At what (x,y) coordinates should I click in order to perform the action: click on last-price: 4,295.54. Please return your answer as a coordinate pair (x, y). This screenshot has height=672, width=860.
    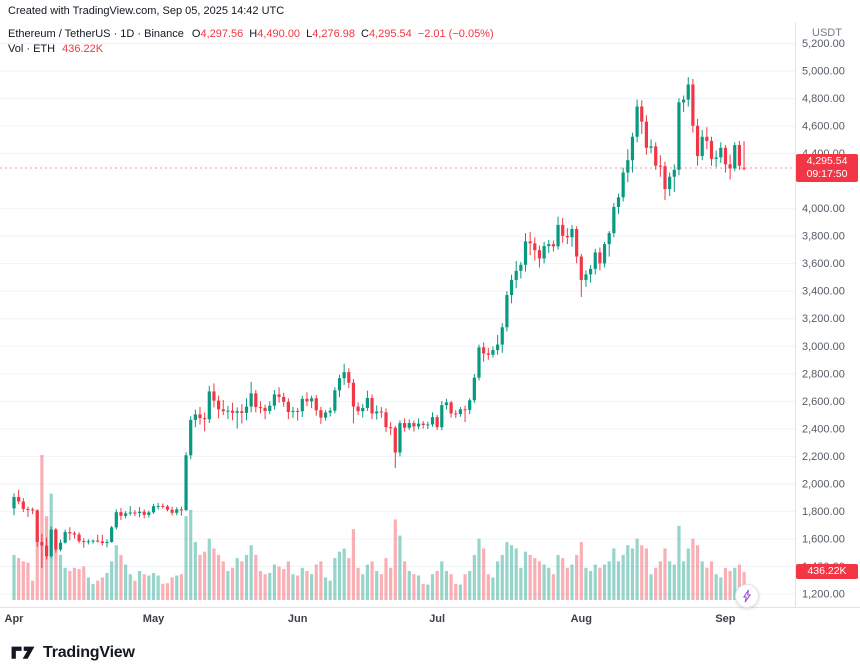
    Looking at the image, I should click on (827, 160).